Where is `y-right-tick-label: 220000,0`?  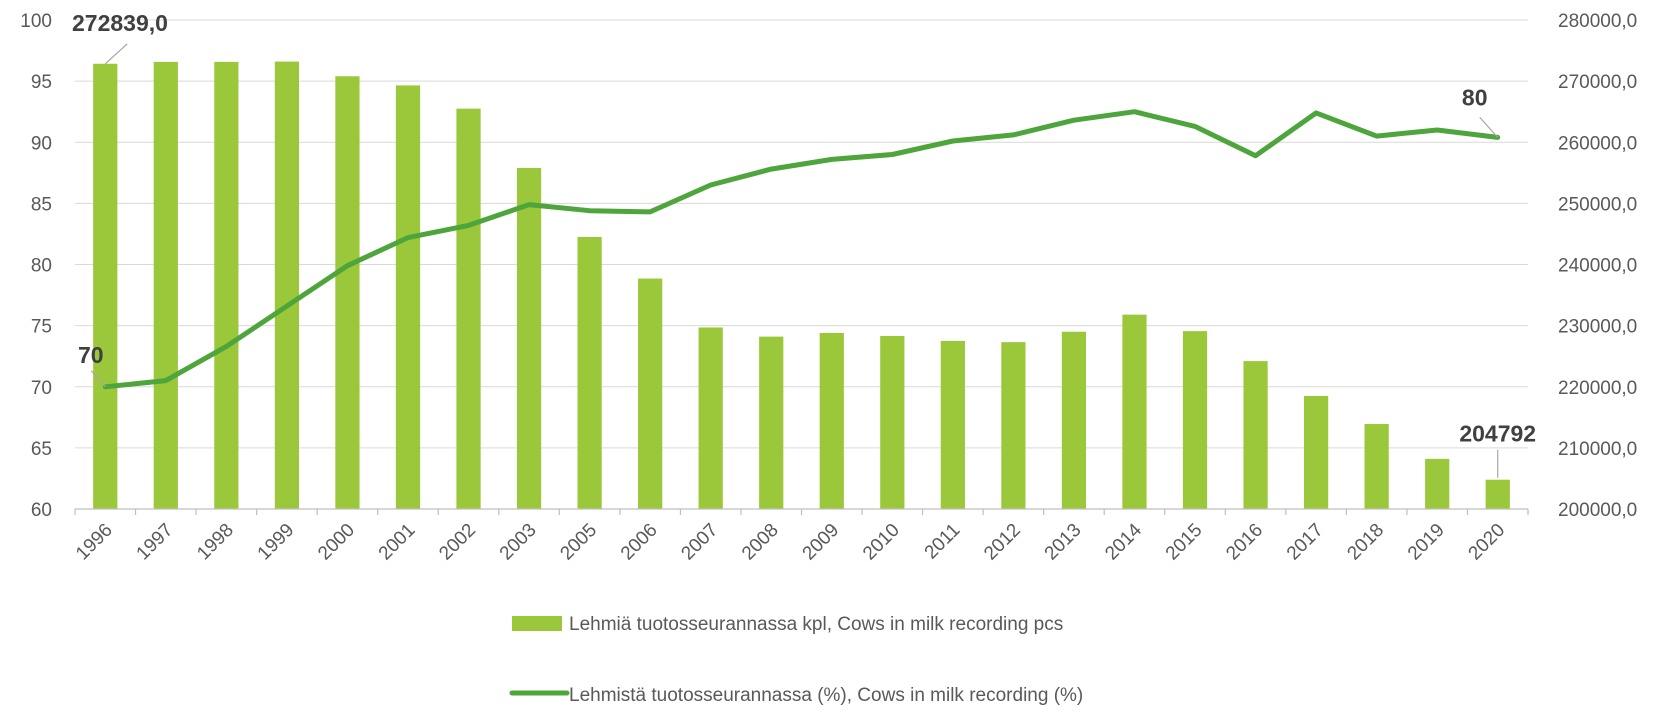
y-right-tick-label: 220000,0 is located at coordinates (1597, 388).